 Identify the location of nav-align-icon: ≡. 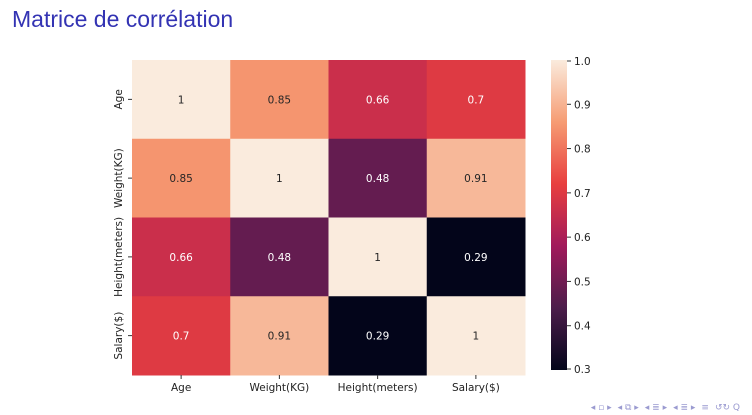
(705, 408).